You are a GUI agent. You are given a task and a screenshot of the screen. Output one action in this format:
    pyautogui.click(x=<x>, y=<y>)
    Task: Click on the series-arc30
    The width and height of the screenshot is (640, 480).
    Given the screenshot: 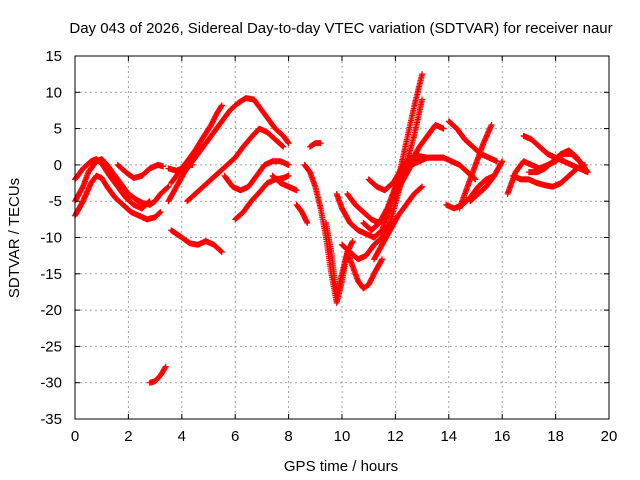 What is the action you would take?
    pyautogui.click(x=548, y=175)
    